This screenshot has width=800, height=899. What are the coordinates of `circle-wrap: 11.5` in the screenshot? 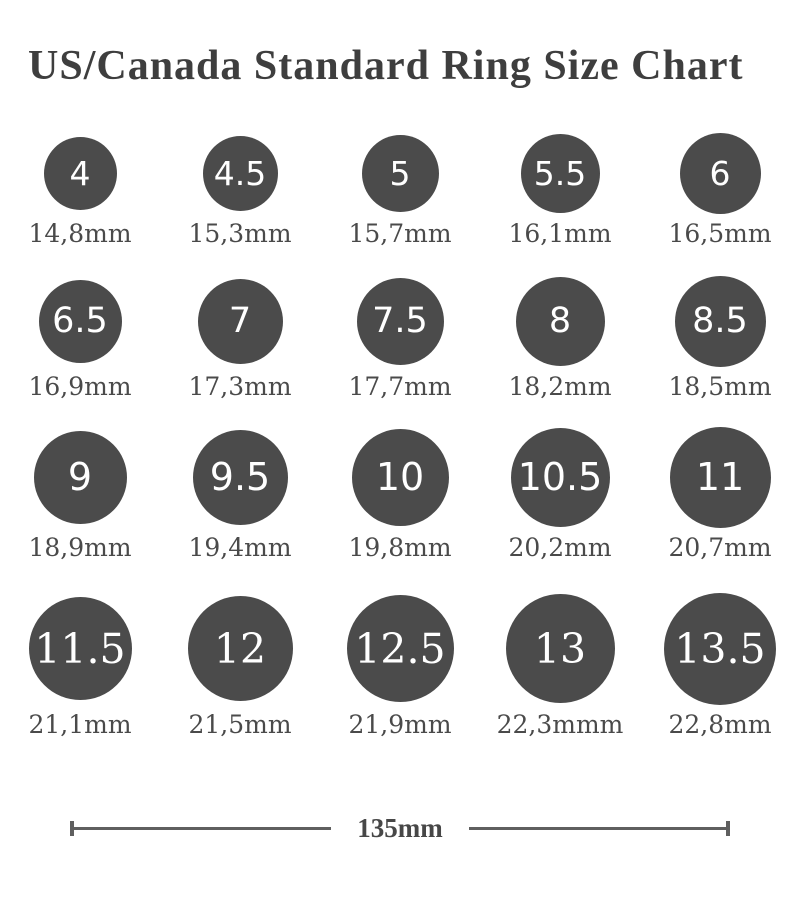 It's located at (80, 648).